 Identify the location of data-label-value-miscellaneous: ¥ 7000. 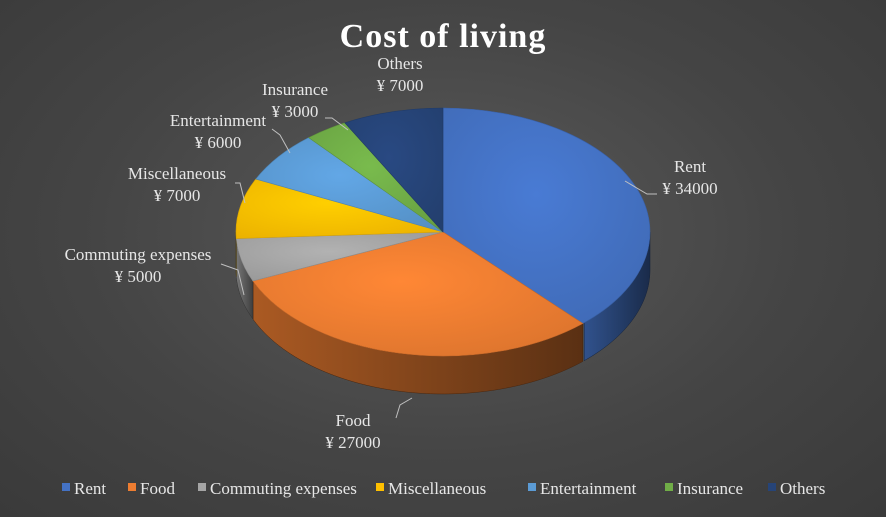
(177, 195).